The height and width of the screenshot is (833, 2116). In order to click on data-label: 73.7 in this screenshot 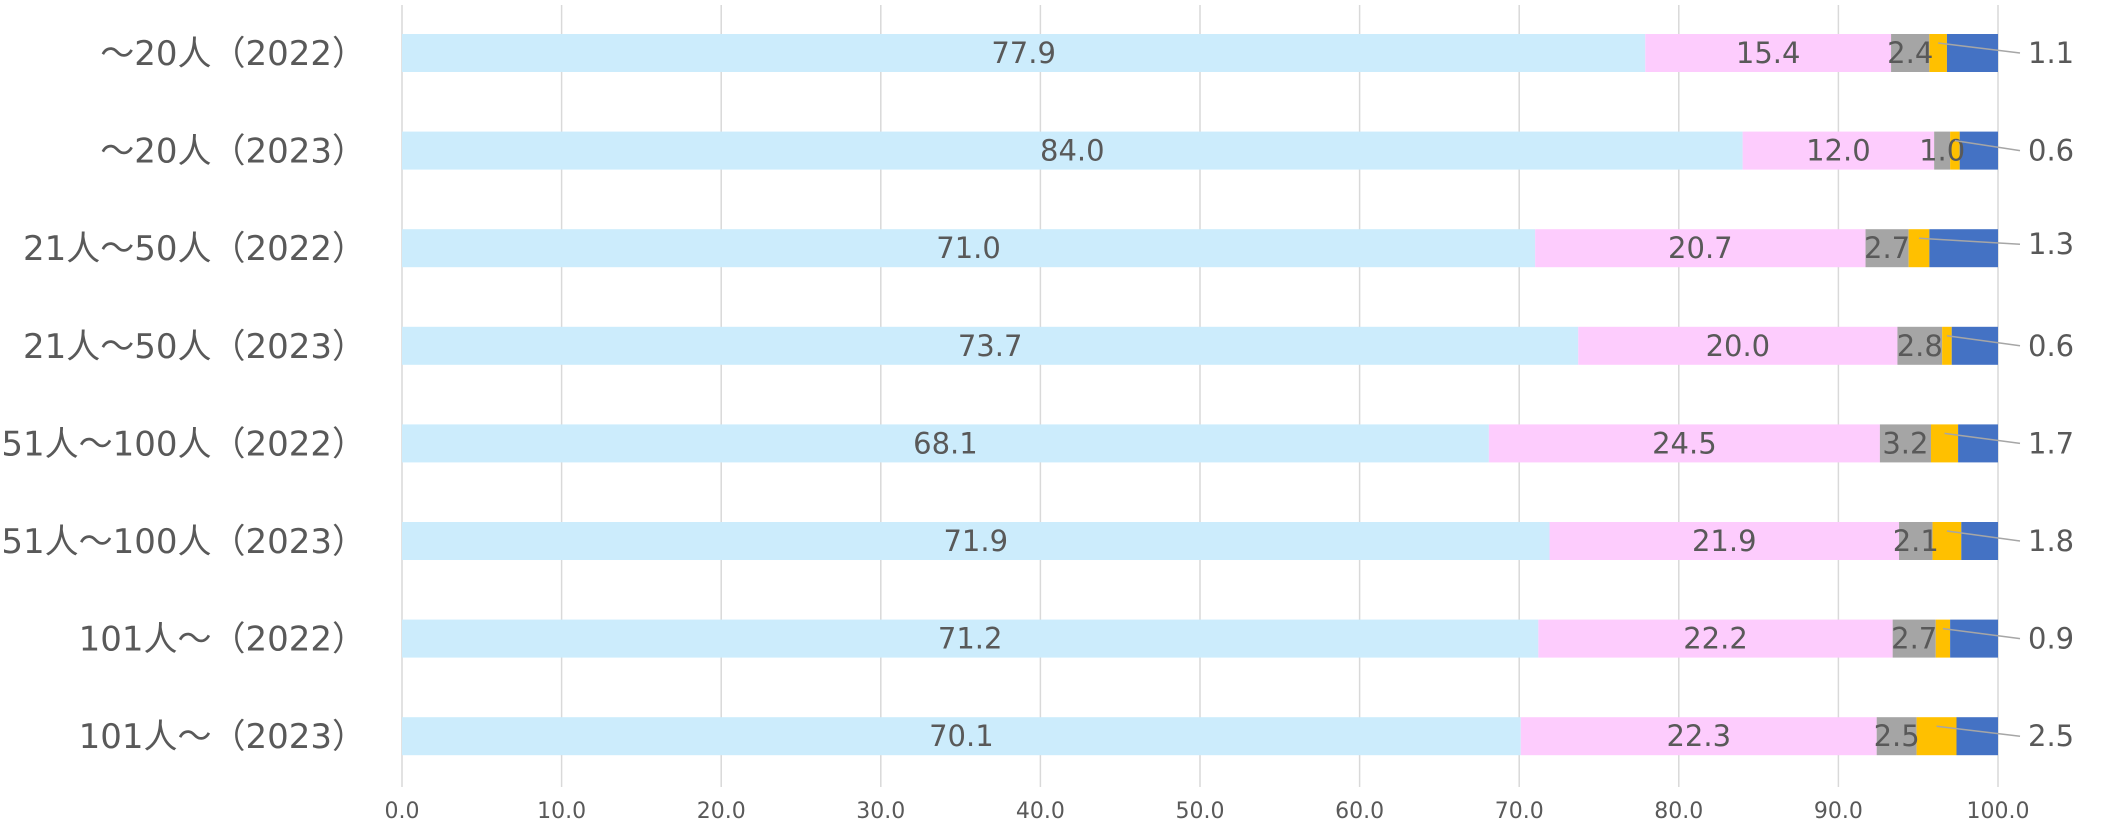, I will do `click(990, 346)`.